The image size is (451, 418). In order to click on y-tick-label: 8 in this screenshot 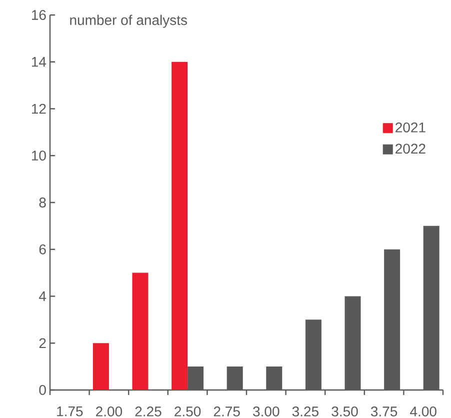, I will do `click(42, 203)`.